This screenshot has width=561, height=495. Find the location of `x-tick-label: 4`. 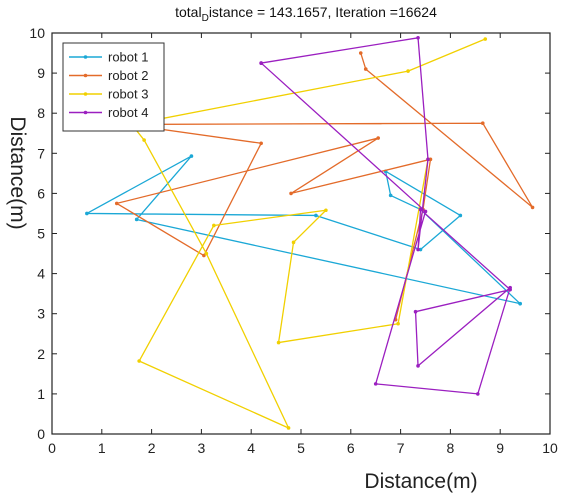

x-tick-label: 4 is located at coordinates (251, 448).